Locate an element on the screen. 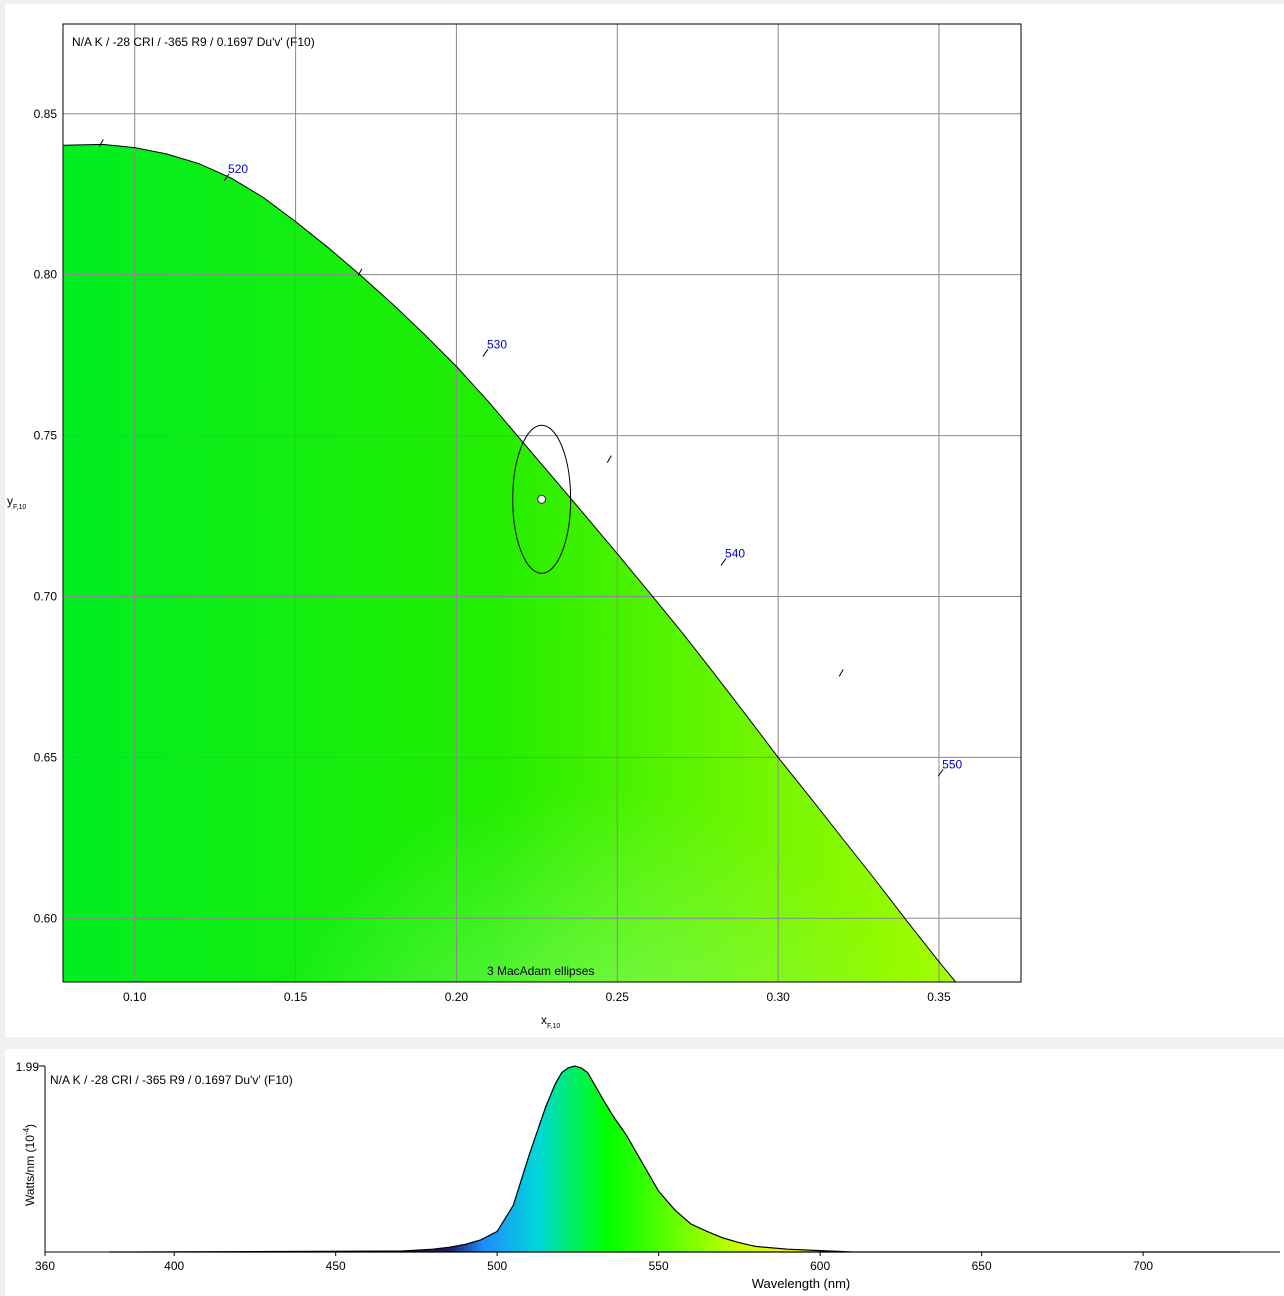 This screenshot has height=1296, width=1284. ellipse-label: 3 MacAdam ellipses is located at coordinates (540, 971).